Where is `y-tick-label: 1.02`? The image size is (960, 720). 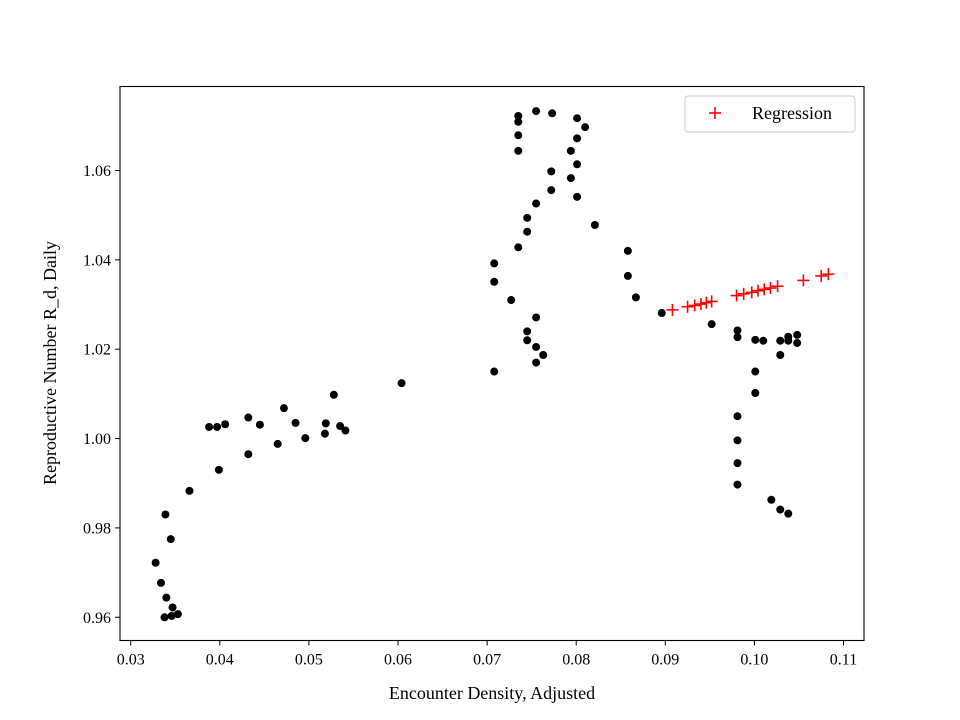
y-tick-label: 1.02 is located at coordinates (97, 350).